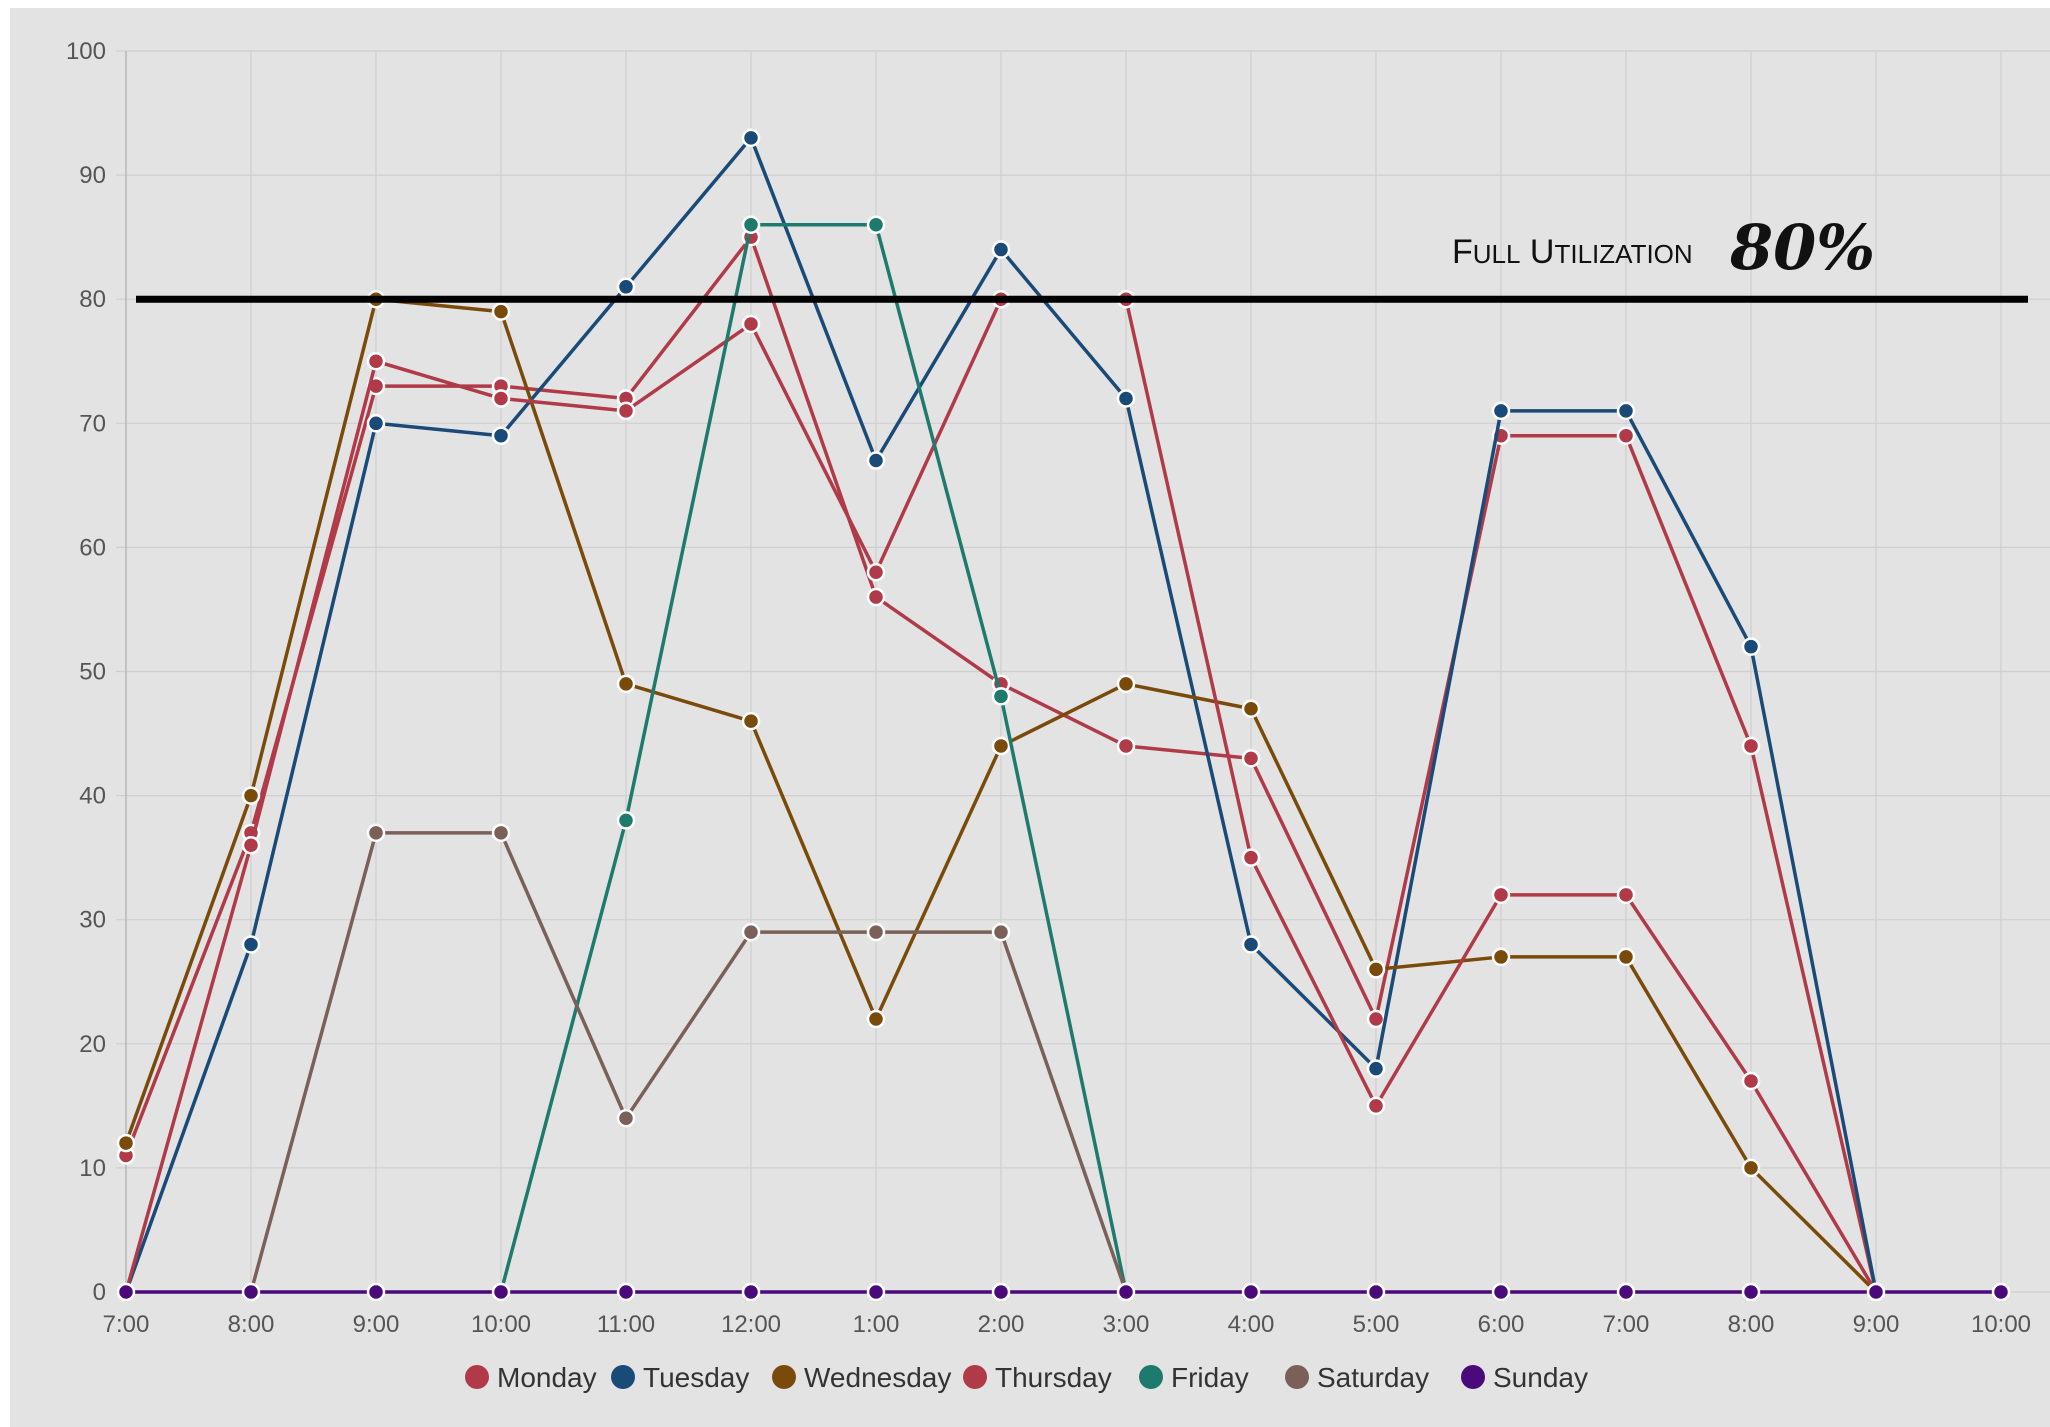 The image size is (2050, 1427). I want to click on x-tick-label: 5:00, so click(1376, 1324).